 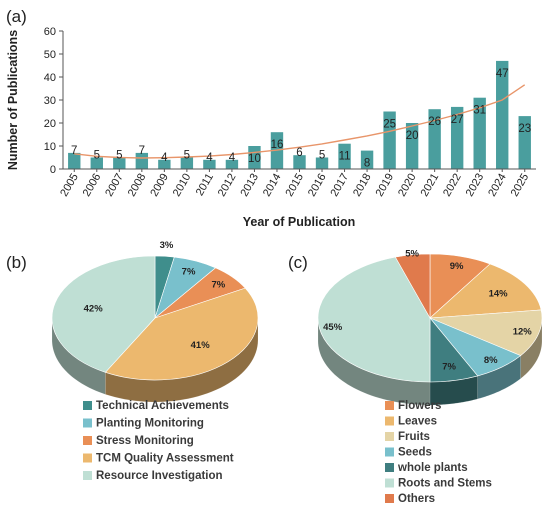 What do you see at coordinates (294, 185) in the screenshot?
I see `x-tick-label: 2015` at bounding box center [294, 185].